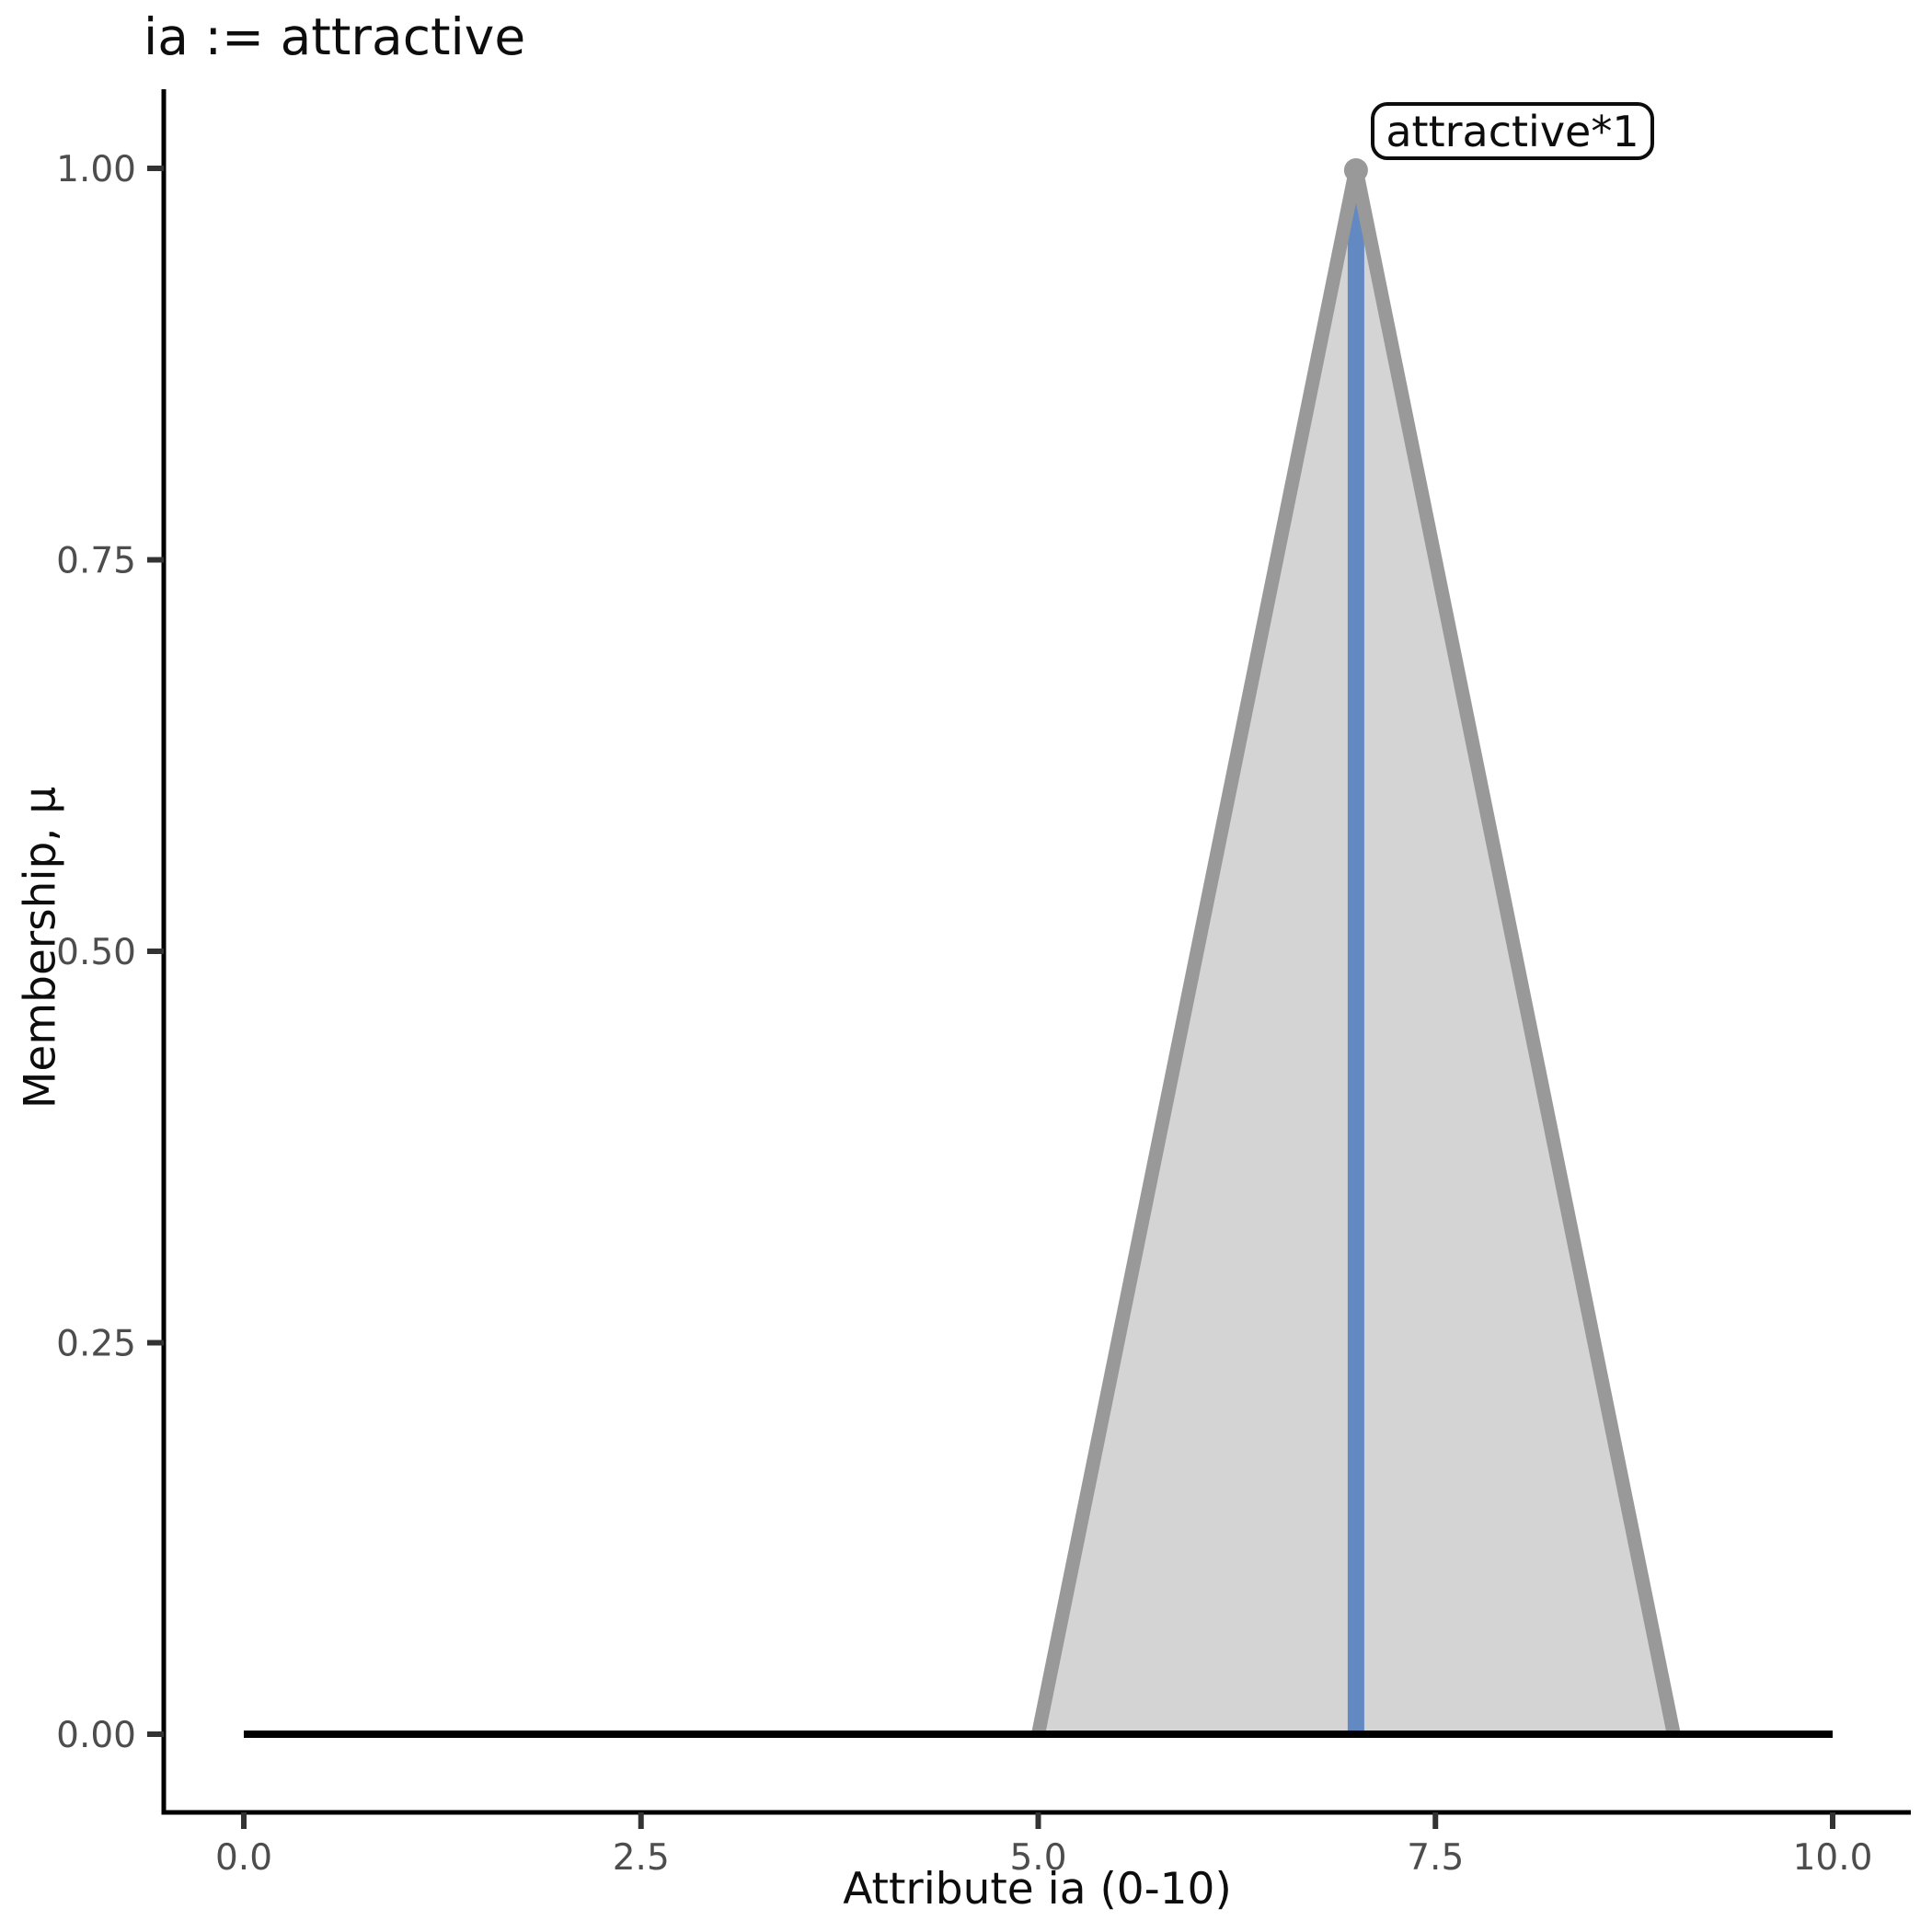  Describe the element at coordinates (1037, 1890) in the screenshot. I see `x-axis-title: Attribute ia (0-10)` at that location.